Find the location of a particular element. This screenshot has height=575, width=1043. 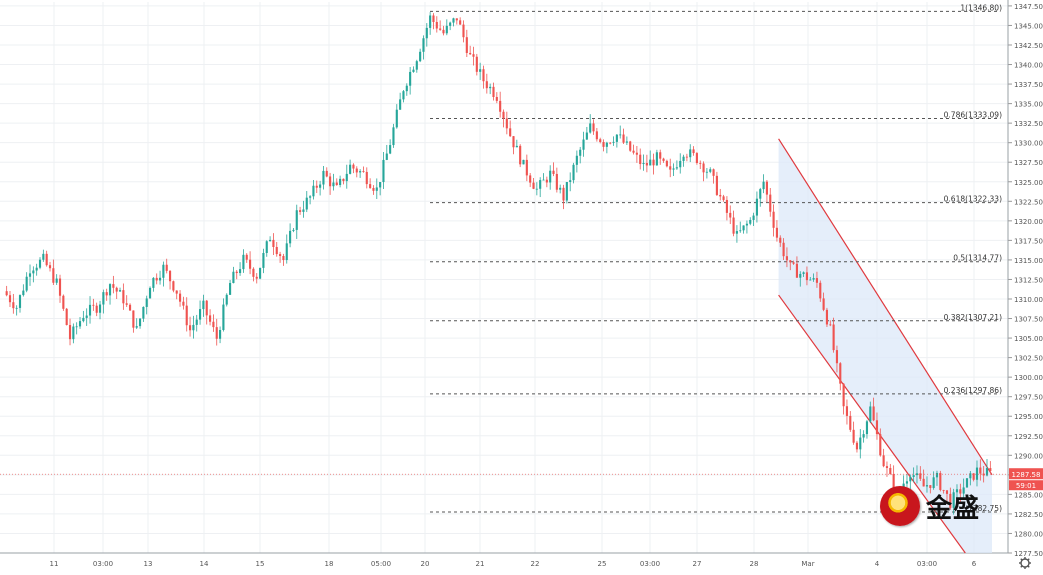

fib-level-label: 0.382(1307.21) is located at coordinates (973, 317).